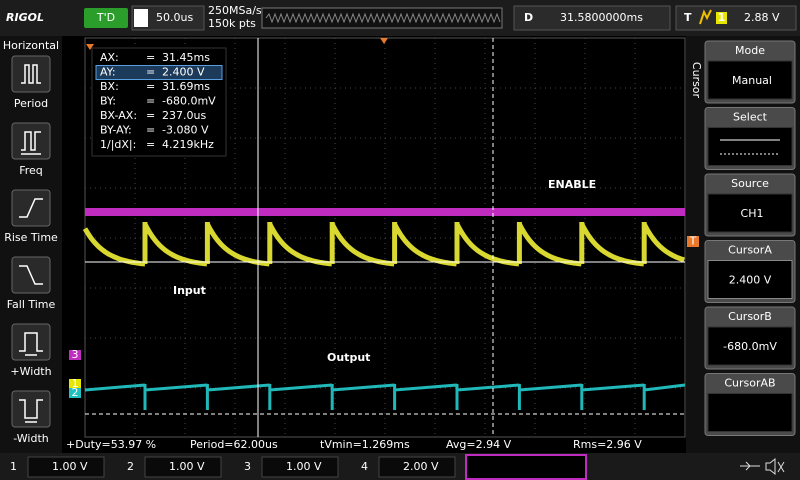  I want to click on trigger-label: T, so click(688, 17).